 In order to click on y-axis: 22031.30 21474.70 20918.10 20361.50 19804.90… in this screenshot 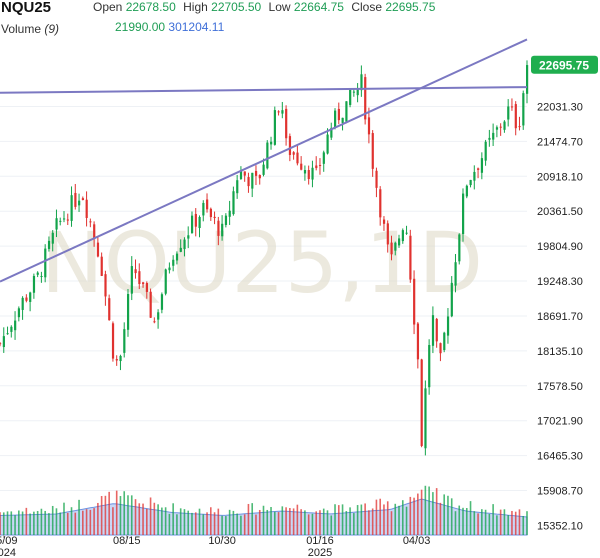, I will do `click(560, 316)`.